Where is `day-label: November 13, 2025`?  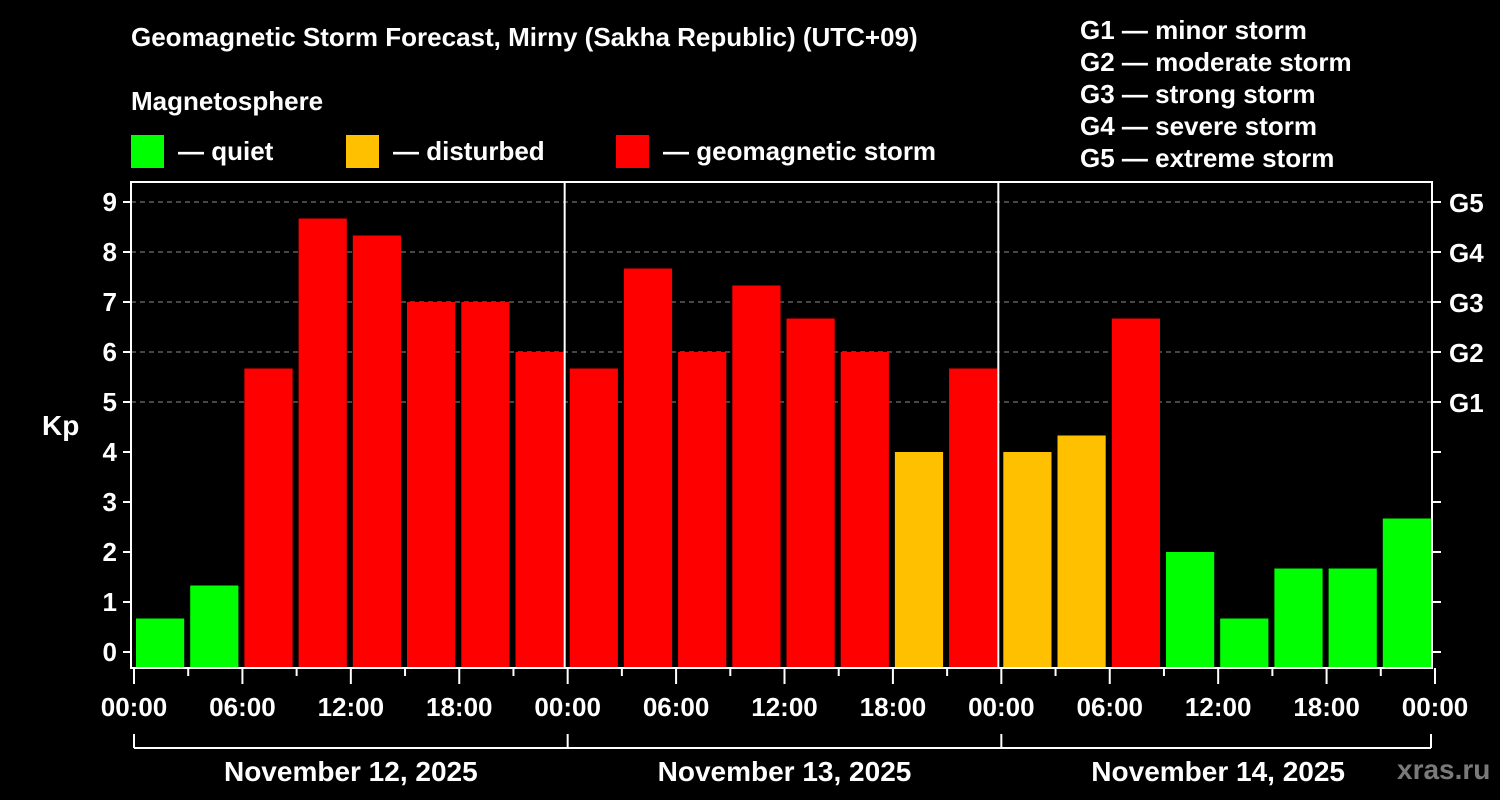 day-label: November 13, 2025 is located at coordinates (785, 771).